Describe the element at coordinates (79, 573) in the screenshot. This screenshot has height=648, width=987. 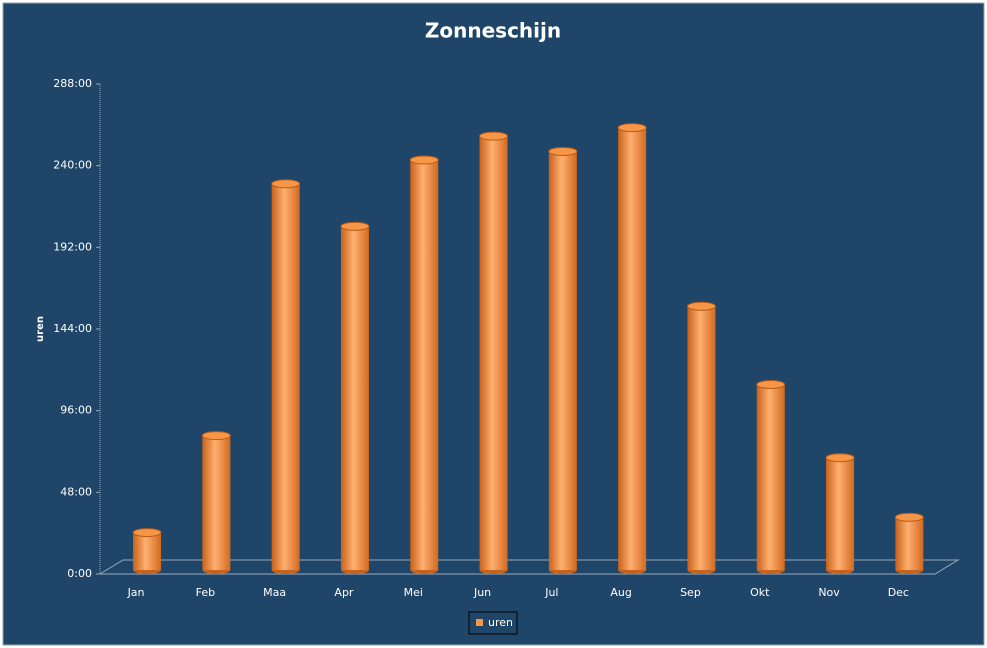
I see `y-tick-label: 0:00` at that location.